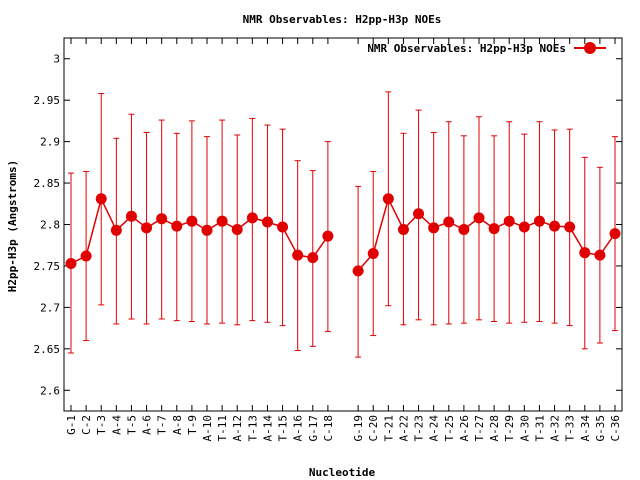  I want to click on x-tick-label: A-12, so click(237, 428).